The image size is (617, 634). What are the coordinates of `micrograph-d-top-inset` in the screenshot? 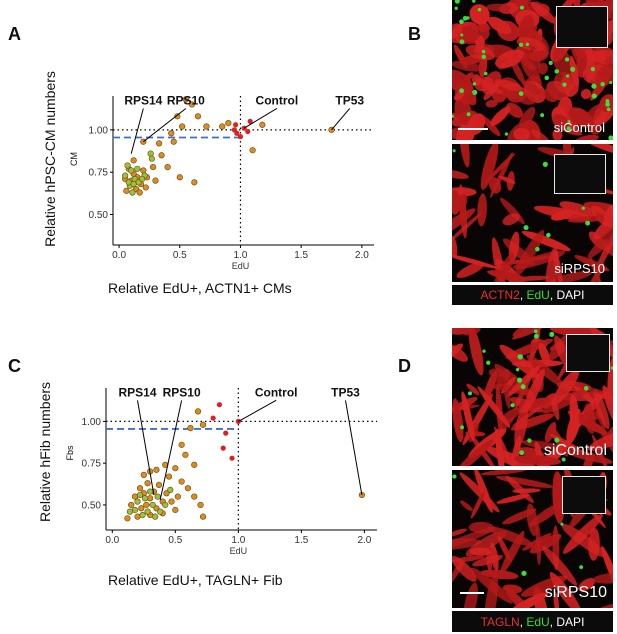 It's located at (588, 353).